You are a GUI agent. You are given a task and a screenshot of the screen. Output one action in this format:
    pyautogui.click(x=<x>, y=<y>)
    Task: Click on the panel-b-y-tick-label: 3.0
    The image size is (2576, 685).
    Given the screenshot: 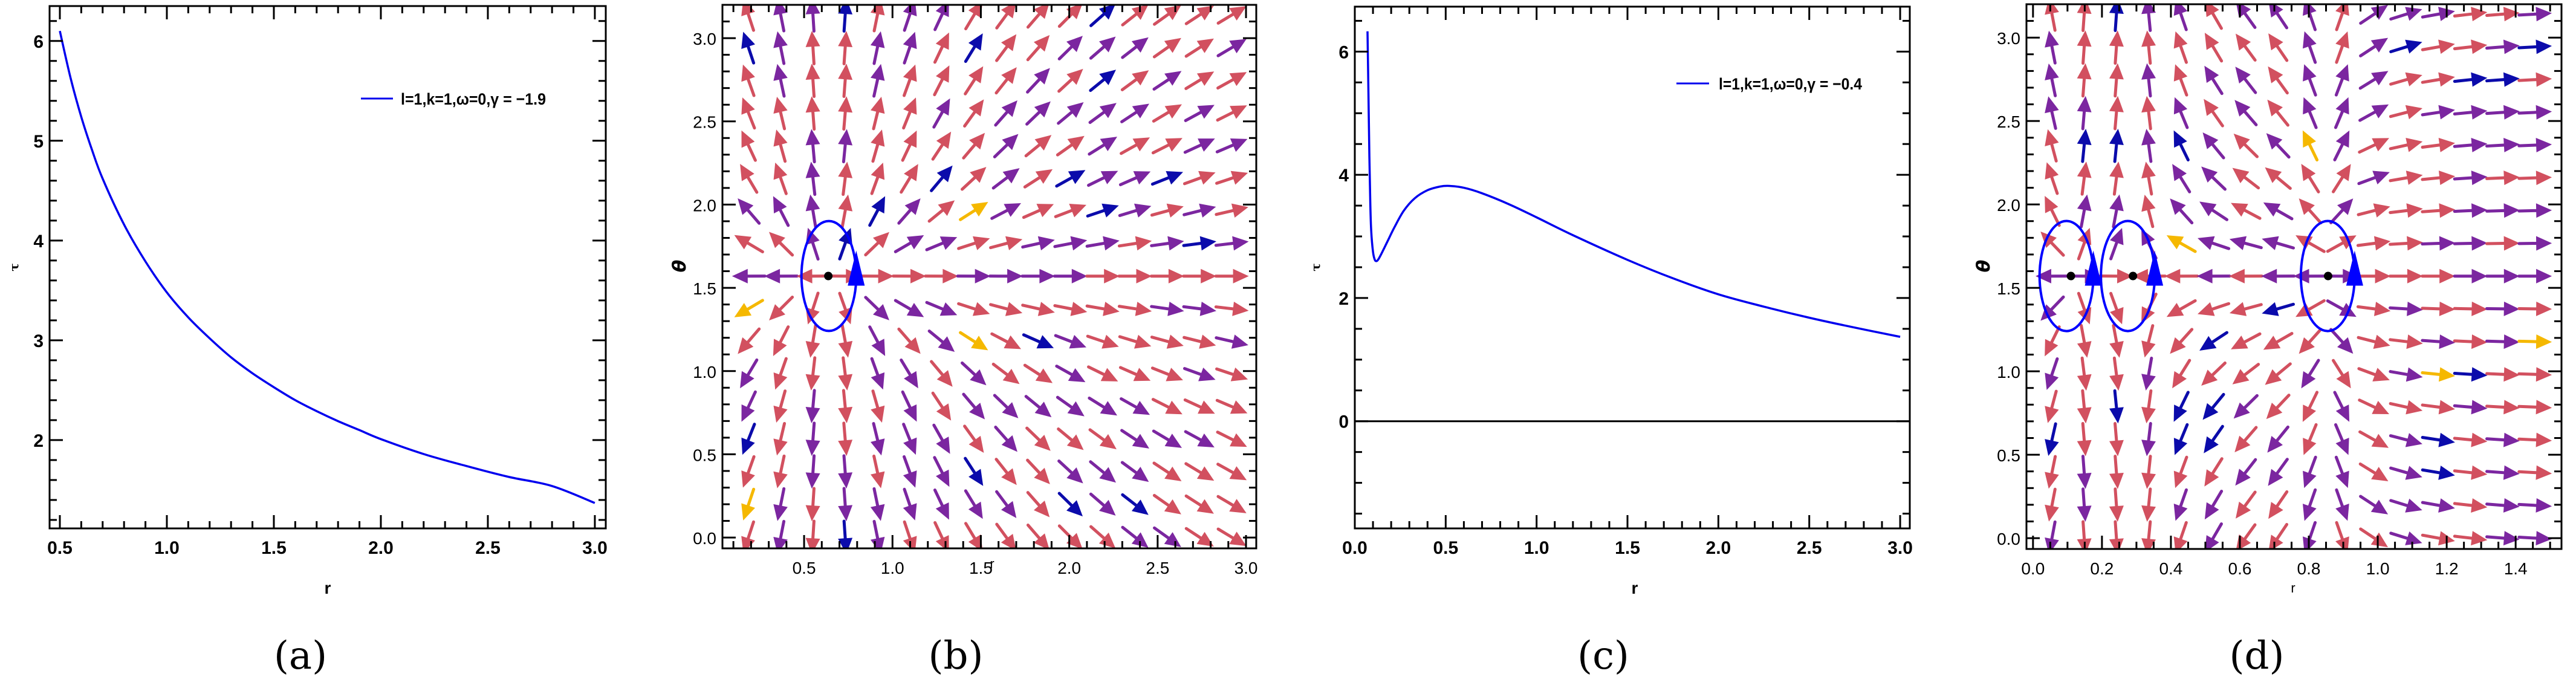 What is the action you would take?
    pyautogui.click(x=705, y=39)
    